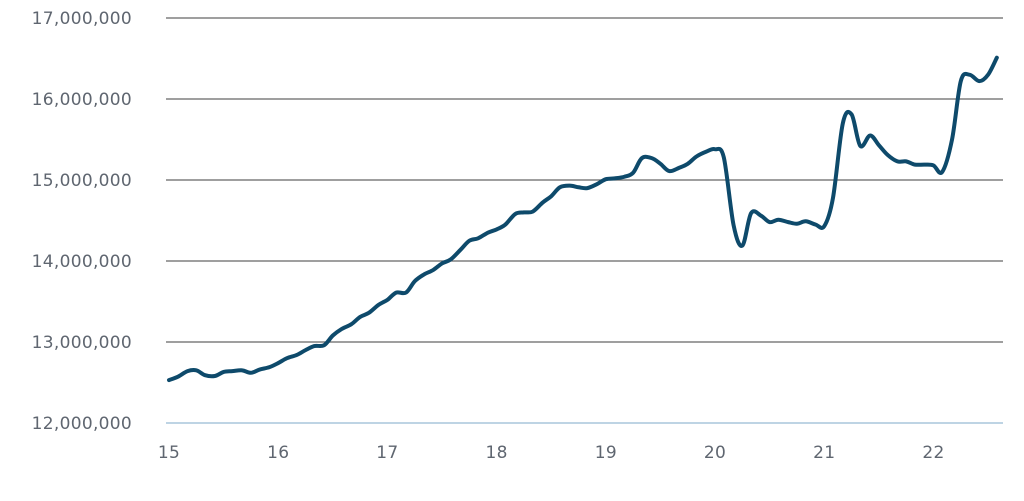  I want to click on y-tick-label: 12,000,000, so click(82, 424).